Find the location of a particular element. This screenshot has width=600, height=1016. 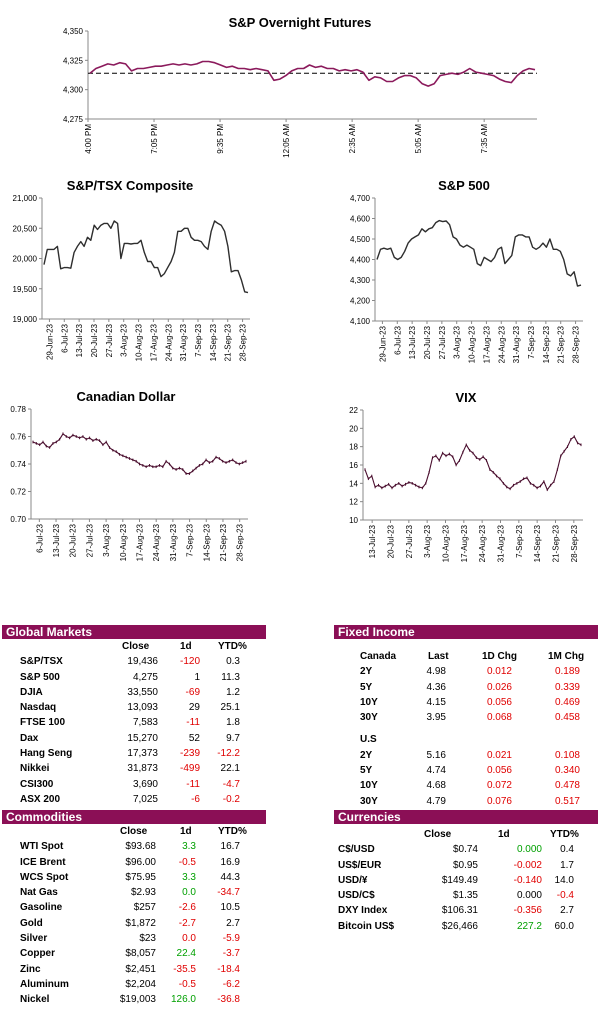

row-tenor: 30Y is located at coordinates (369, 718).